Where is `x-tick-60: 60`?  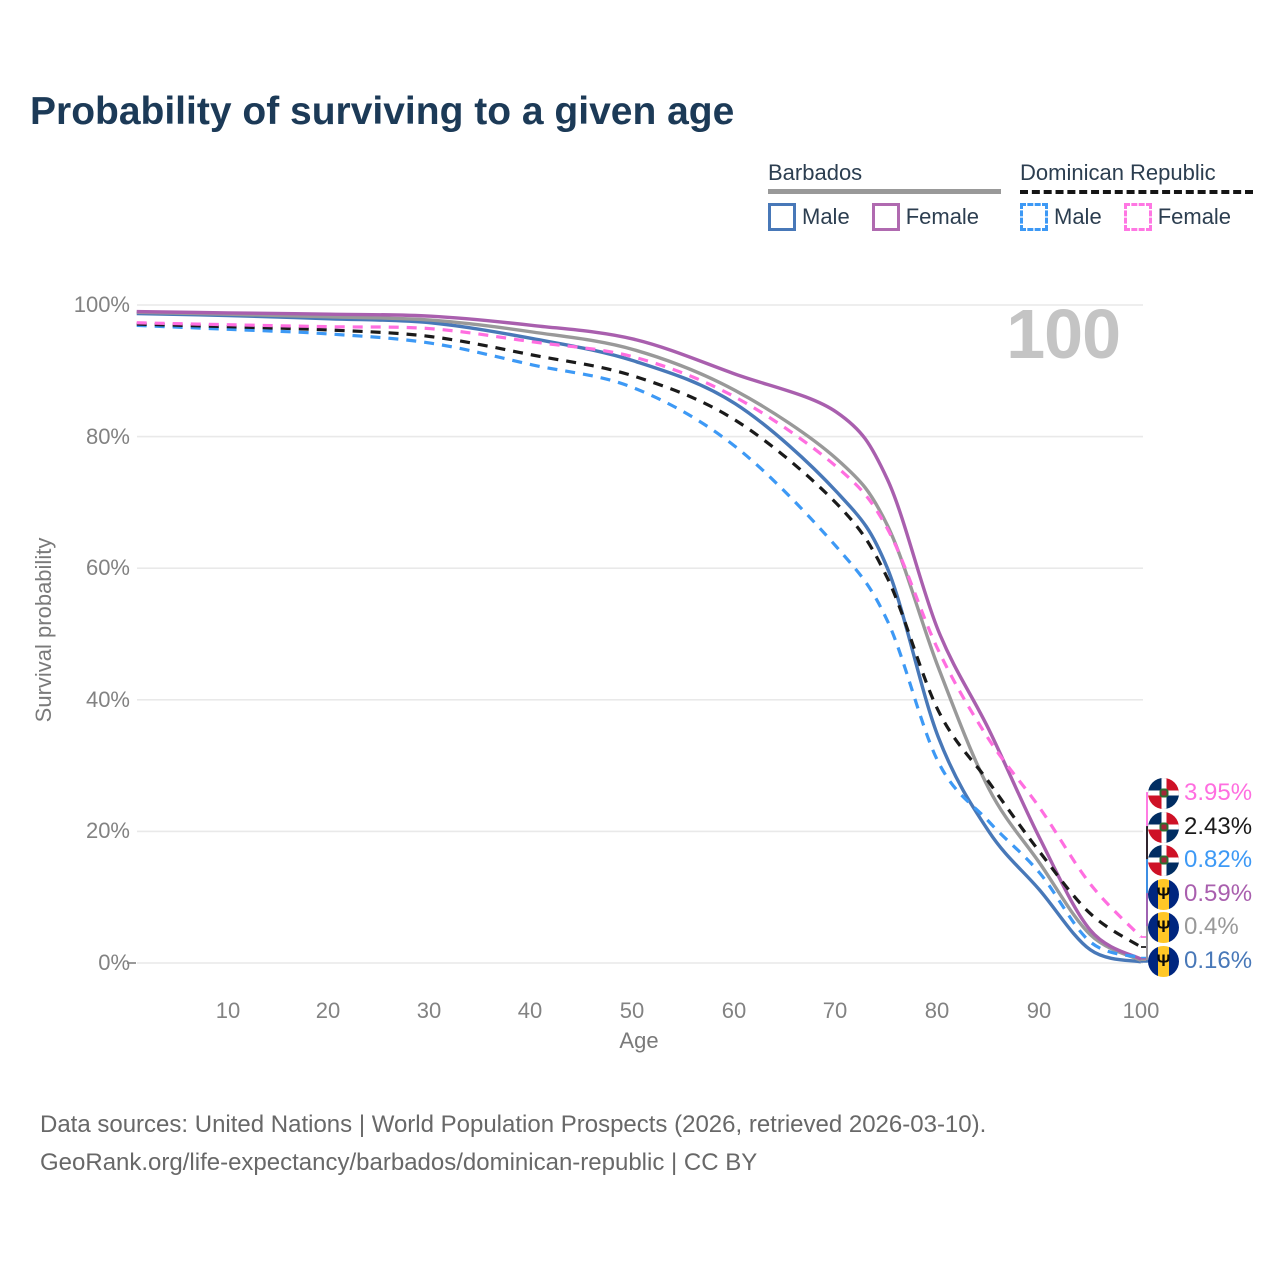
x-tick-60: 60 is located at coordinates (734, 1010).